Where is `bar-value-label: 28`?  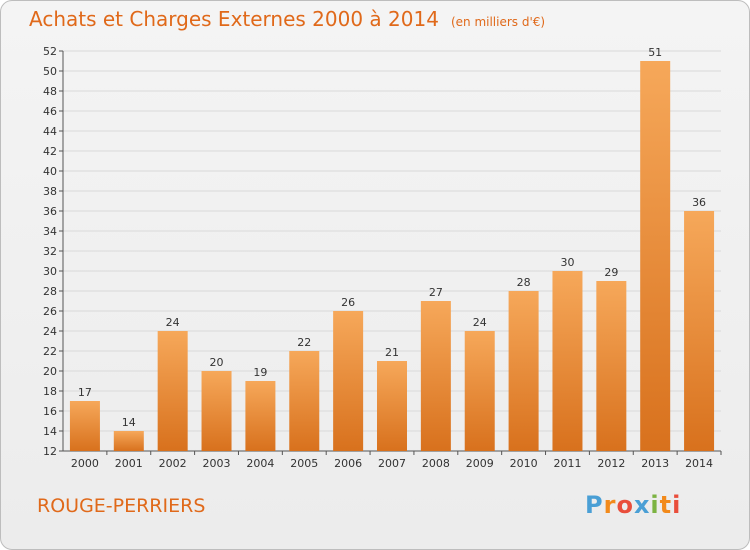
bar-value-label: 28 is located at coordinates (524, 282).